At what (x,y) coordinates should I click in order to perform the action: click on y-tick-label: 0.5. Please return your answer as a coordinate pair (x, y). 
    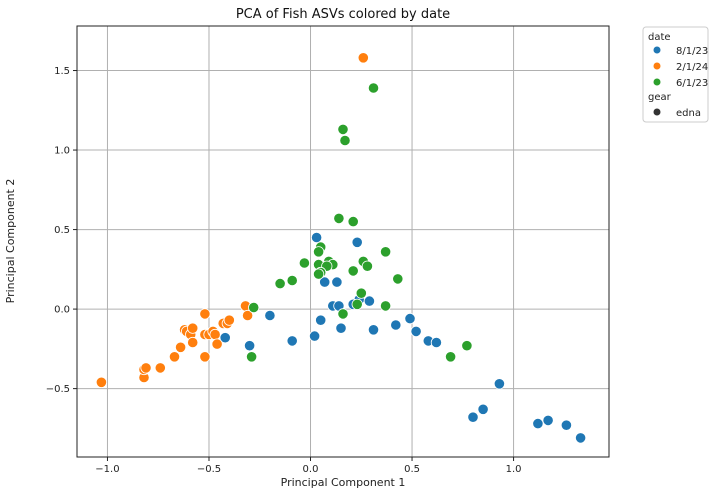
    Looking at the image, I should click on (62, 230).